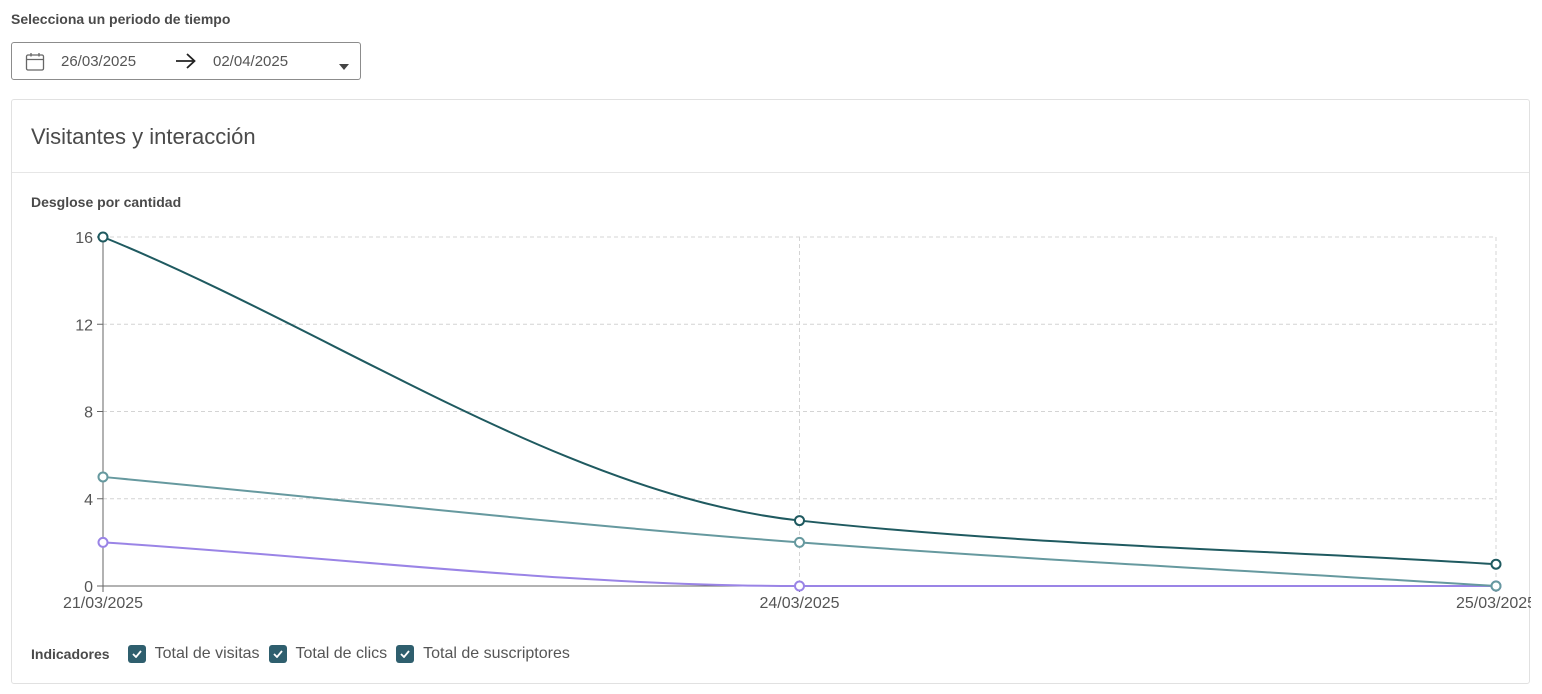 The width and height of the screenshot is (1542, 694). Describe the element at coordinates (121, 19) in the screenshot. I see `period-label: Selecciona un periodo de tiempo` at that location.